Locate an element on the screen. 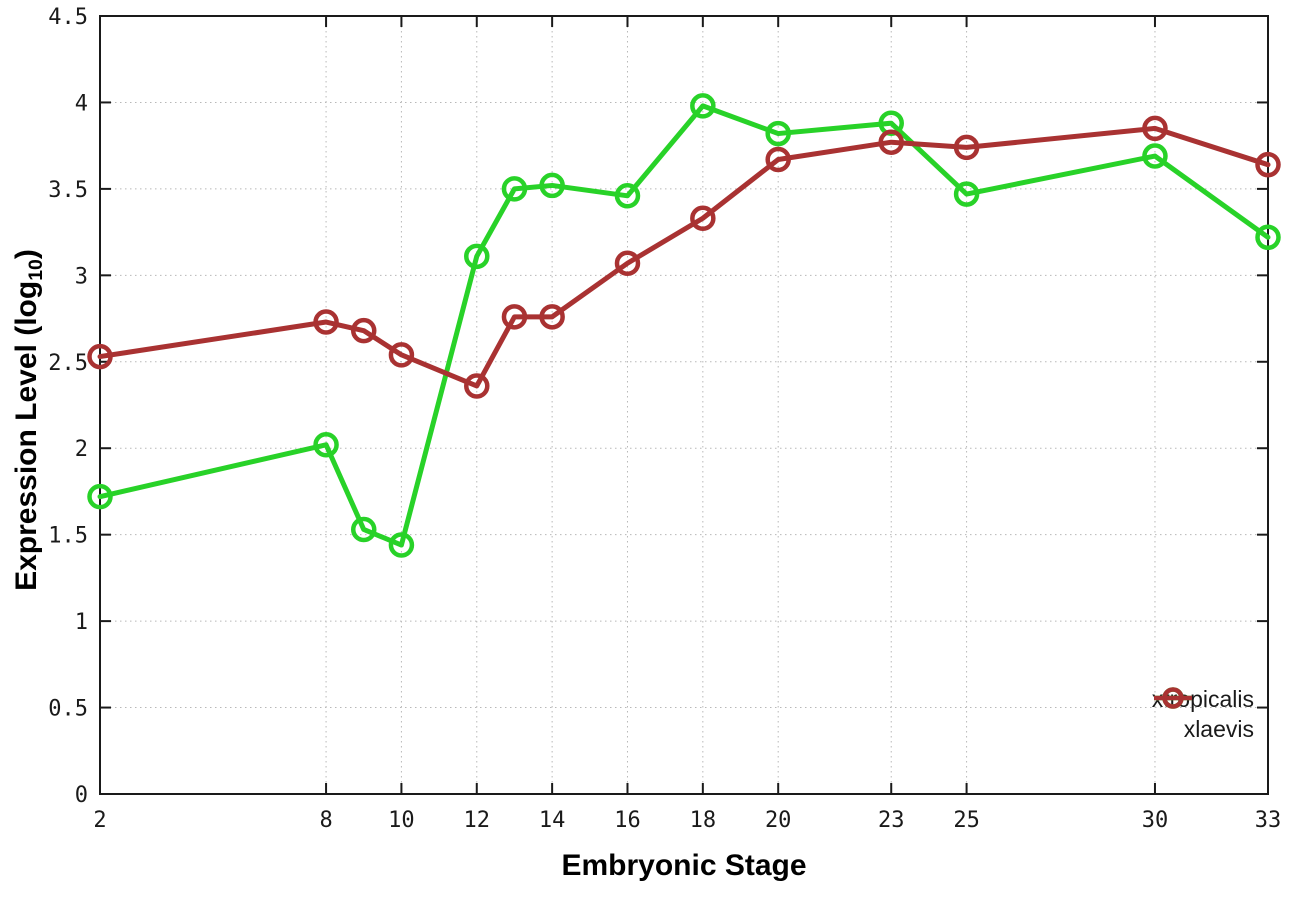  y-axis-label-close: ) is located at coordinates (26, 254).